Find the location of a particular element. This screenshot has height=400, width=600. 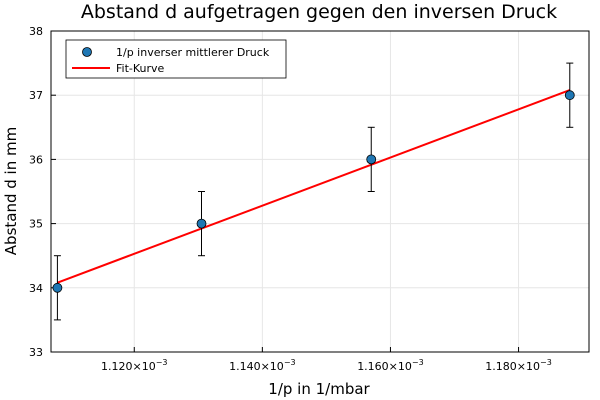

legend-box is located at coordinates (176, 59).